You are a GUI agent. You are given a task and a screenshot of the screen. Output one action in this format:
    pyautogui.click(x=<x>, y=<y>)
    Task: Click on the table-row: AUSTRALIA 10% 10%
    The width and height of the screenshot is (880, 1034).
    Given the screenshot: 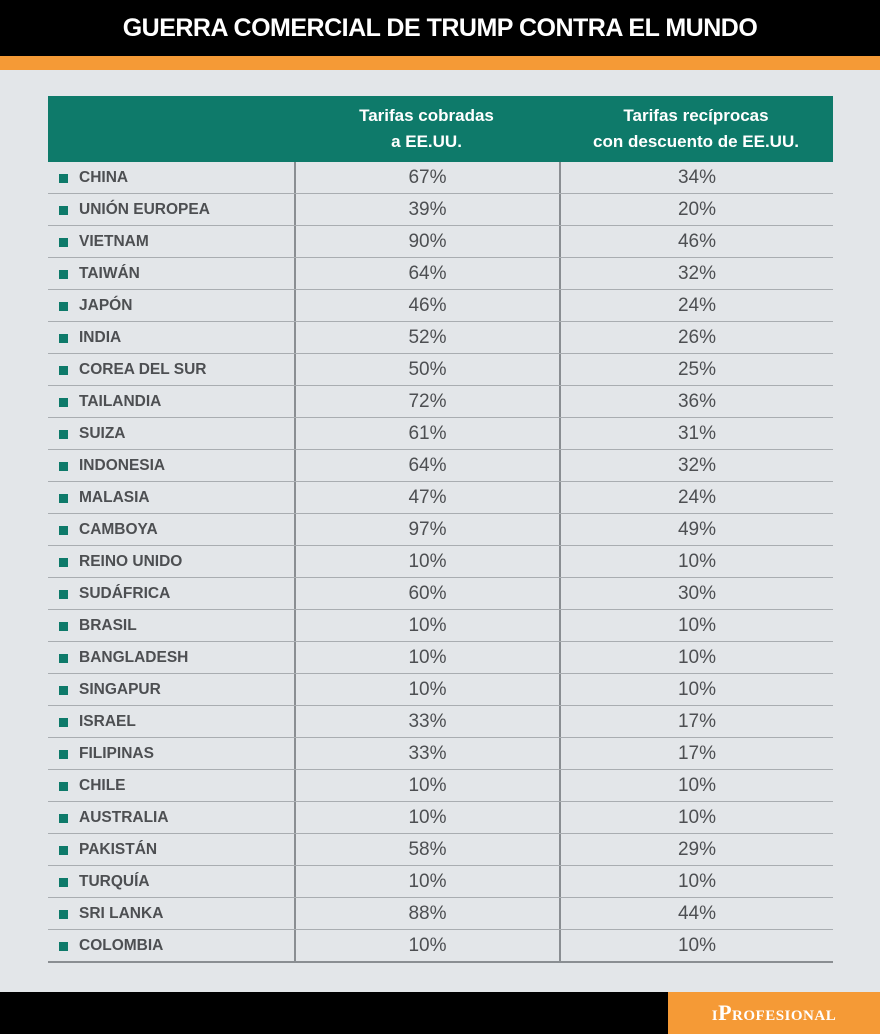 What is the action you would take?
    pyautogui.click(x=440, y=818)
    